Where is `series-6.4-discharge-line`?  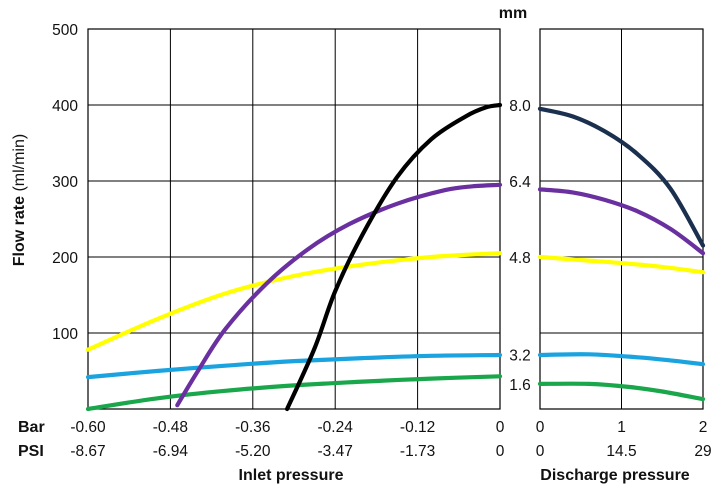 series-6.4-discharge-line is located at coordinates (621, 221).